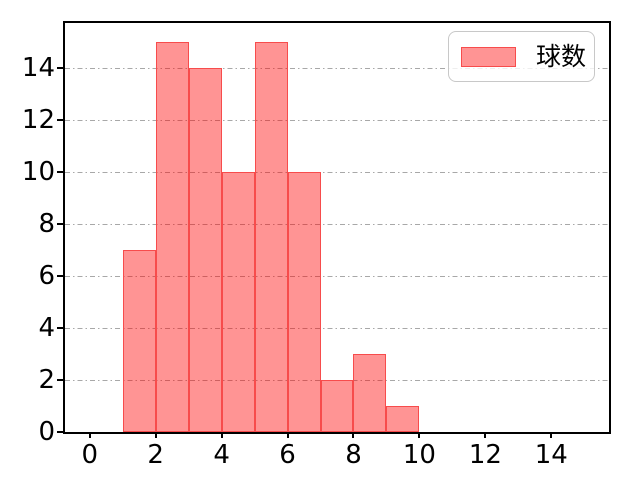 Image resolution: width=640 pixels, height=480 pixels. I want to click on x-tick-label: 12, so click(485, 455).